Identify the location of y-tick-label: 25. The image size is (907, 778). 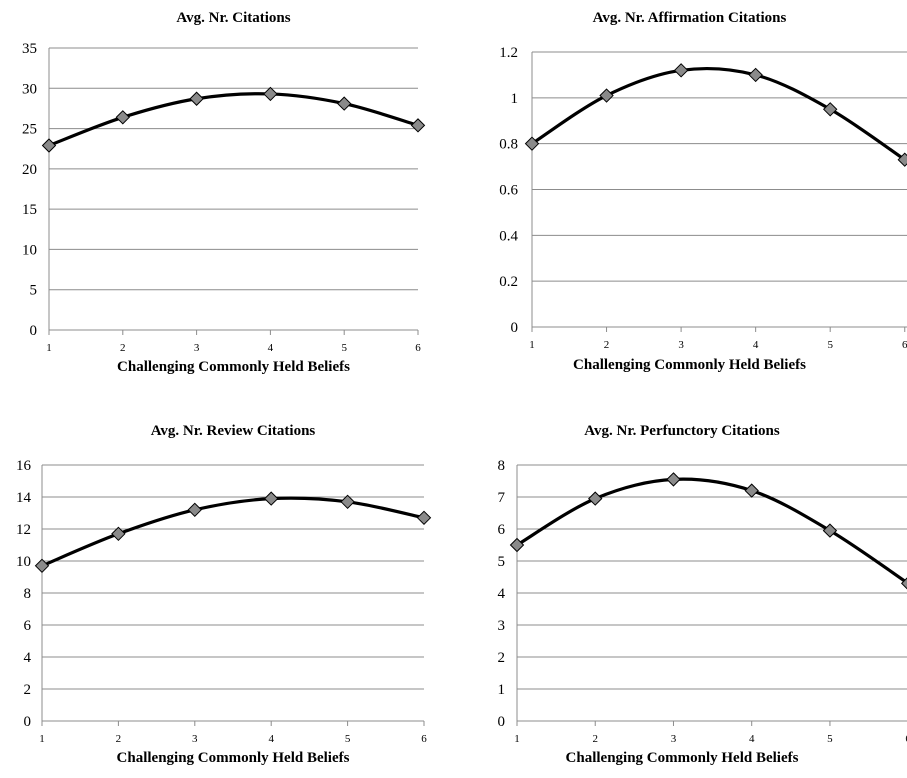
(29, 130).